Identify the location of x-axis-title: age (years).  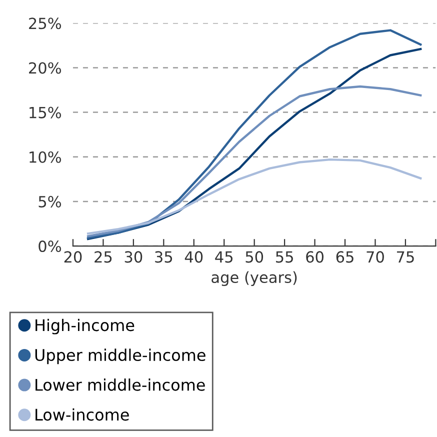
(254, 278).